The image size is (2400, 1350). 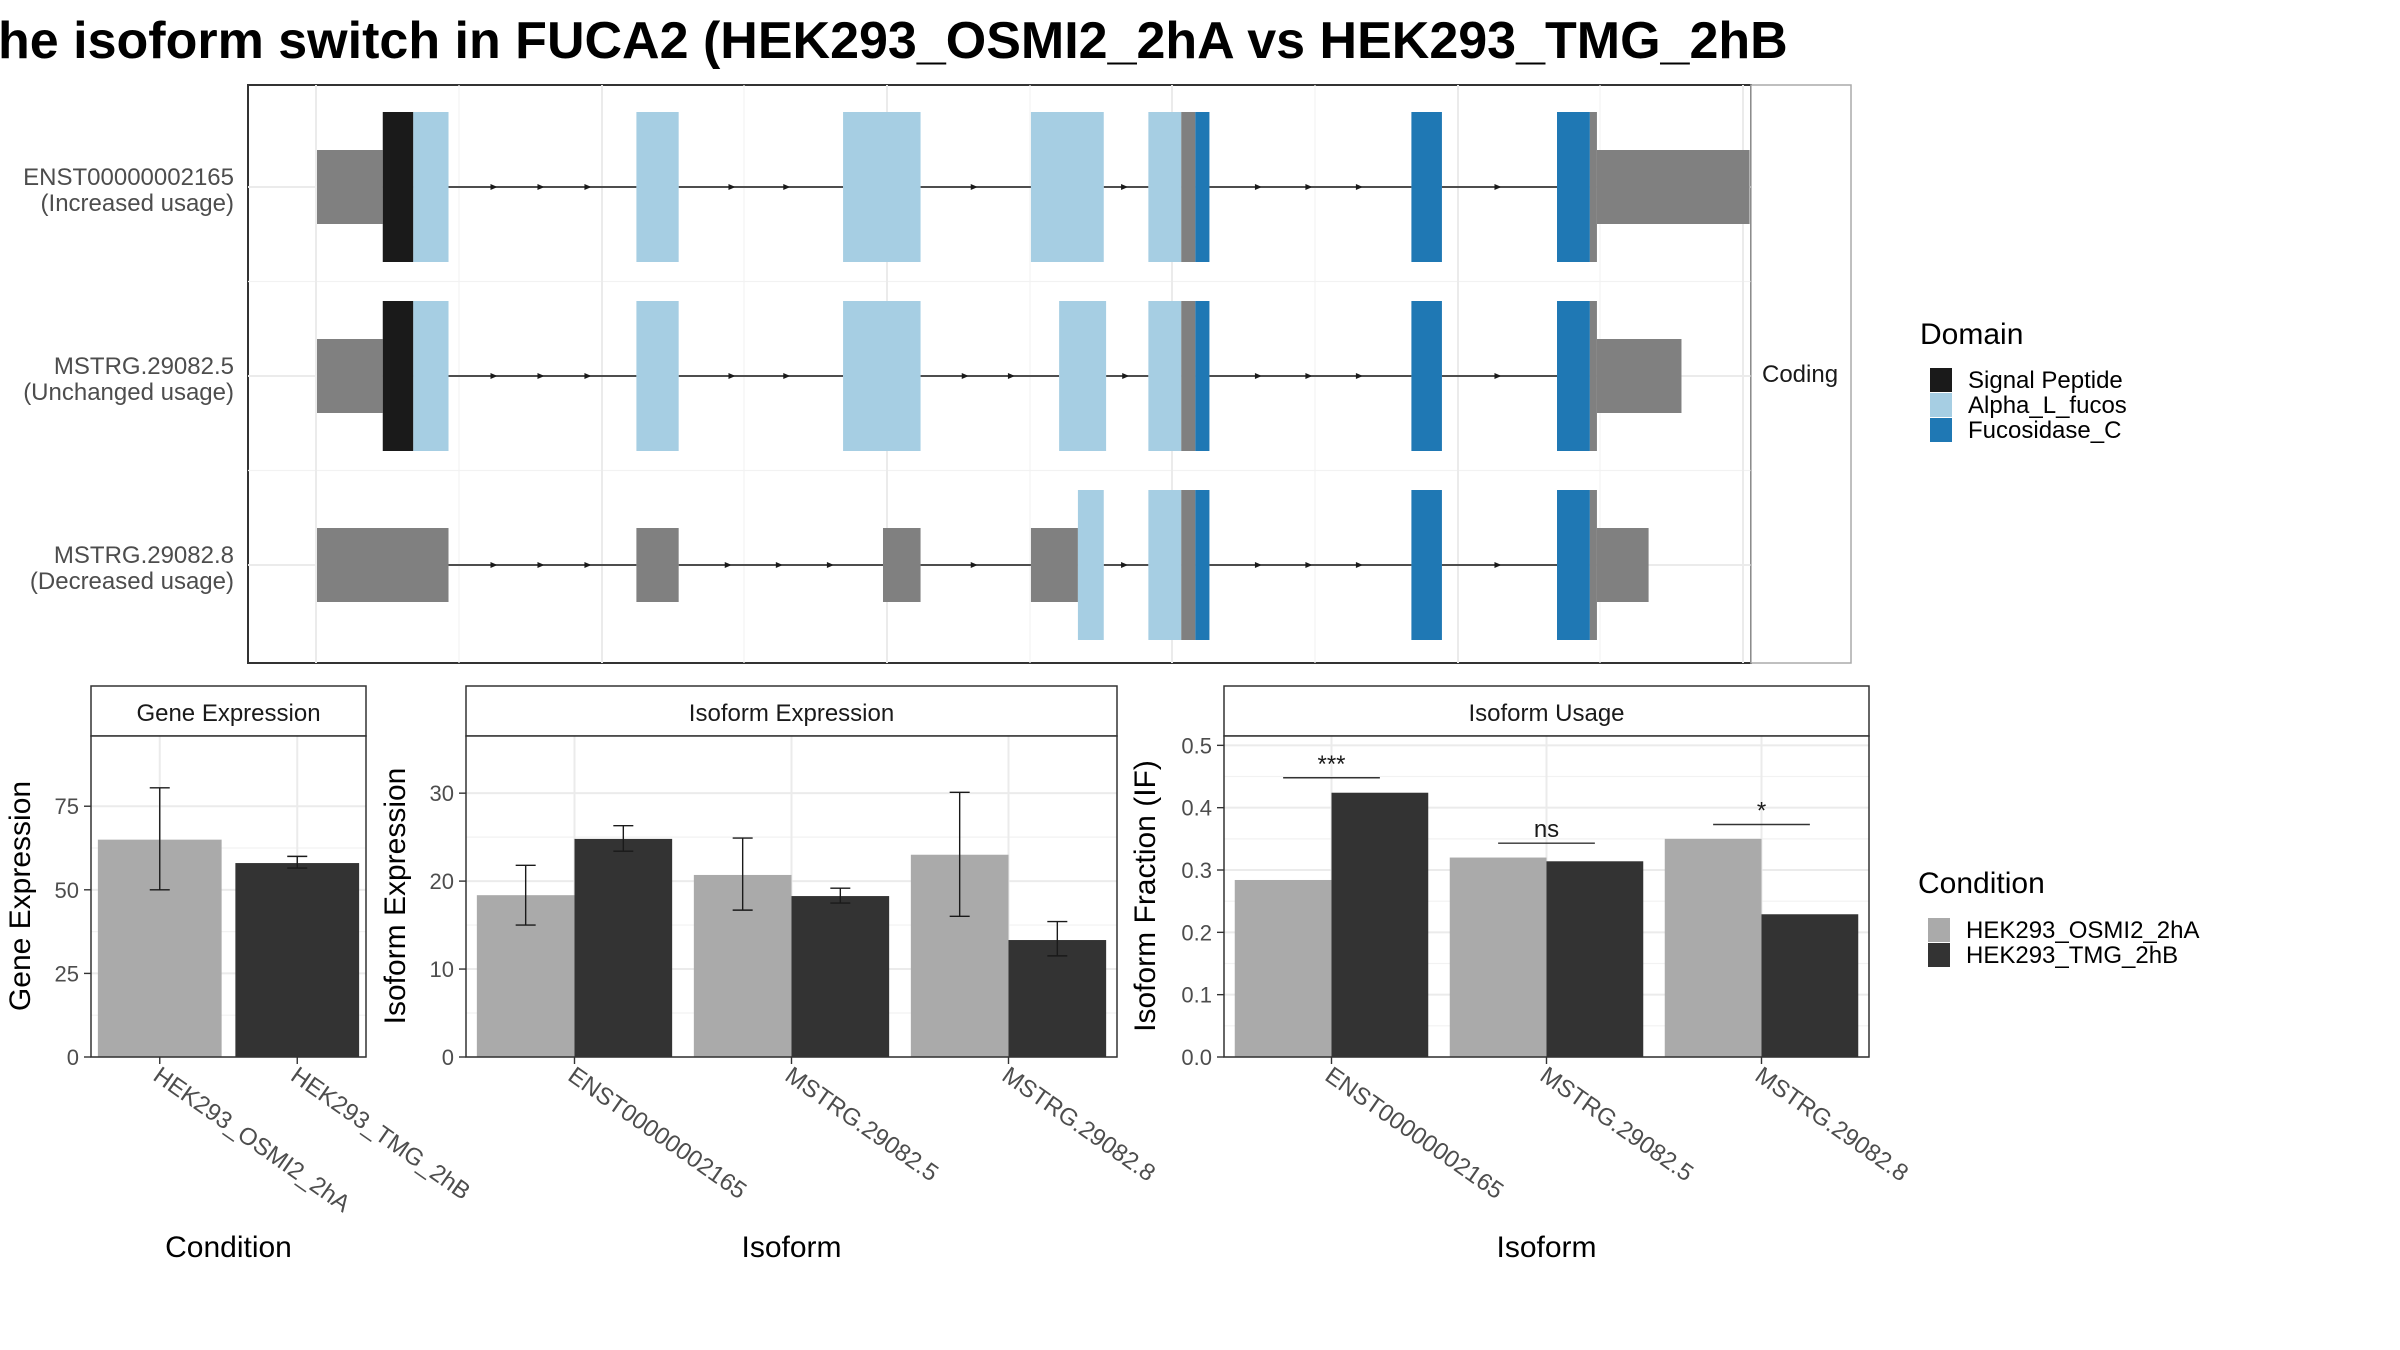 What do you see at coordinates (1196, 808) in the screenshot?
I see `y-tick-label: 0.4` at bounding box center [1196, 808].